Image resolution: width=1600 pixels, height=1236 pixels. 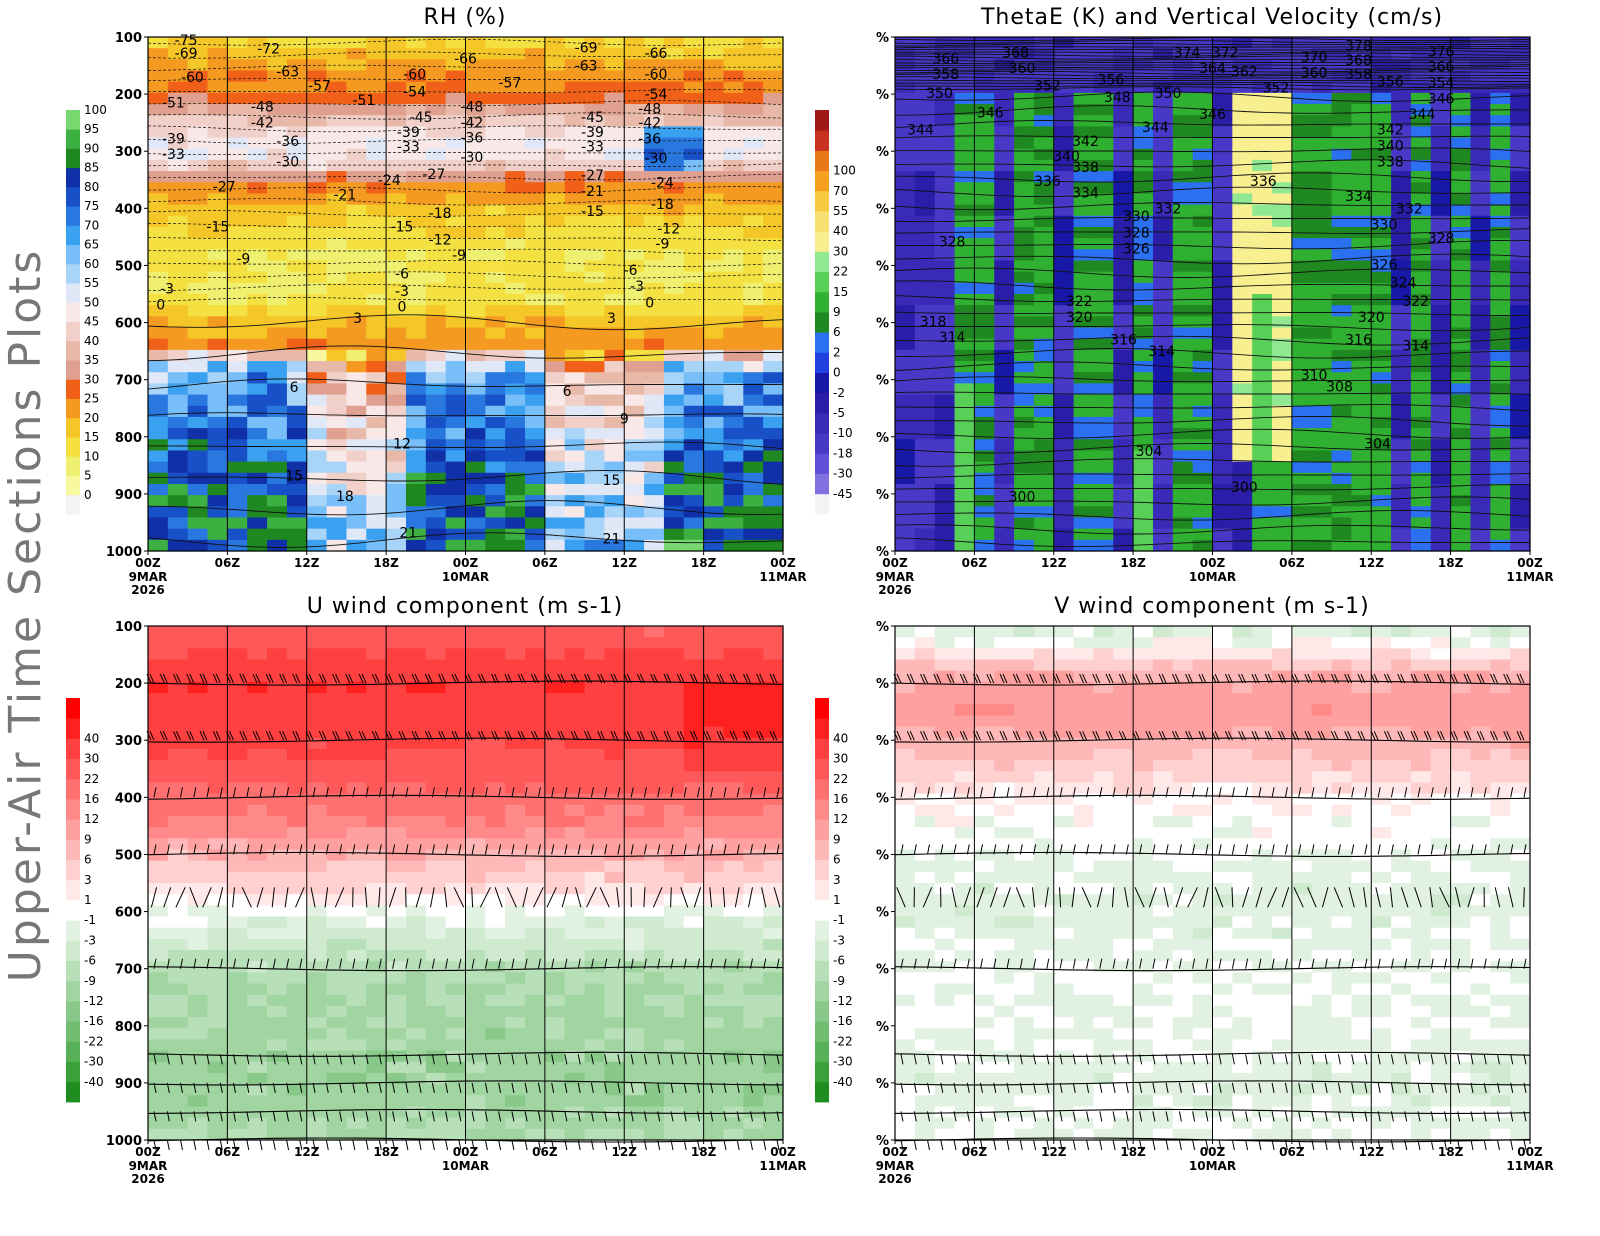 I want to click on thetae-contour-label: 344, so click(x=1422, y=115).